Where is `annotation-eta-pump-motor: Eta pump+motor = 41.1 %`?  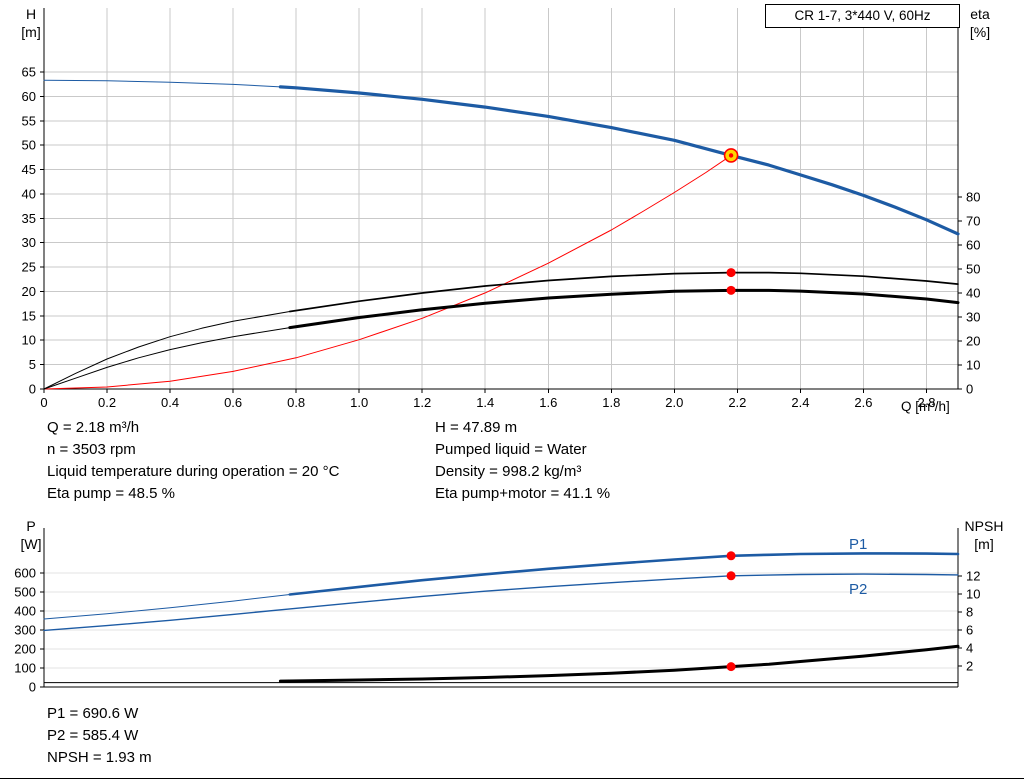
annotation-eta-pump-motor: Eta pump+motor = 41.1 % is located at coordinates (523, 493).